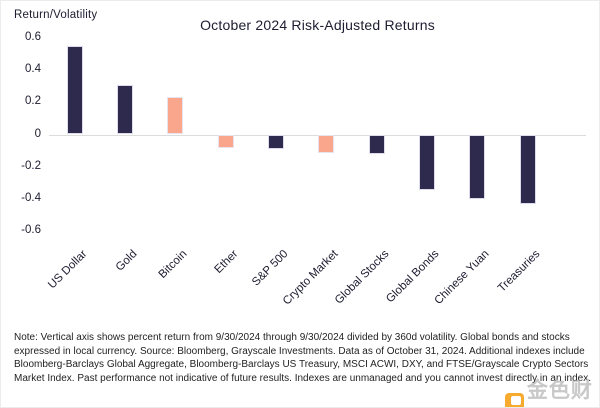 This screenshot has width=600, height=408. What do you see at coordinates (126, 261) in the screenshot?
I see `category-label: Gold` at bounding box center [126, 261].